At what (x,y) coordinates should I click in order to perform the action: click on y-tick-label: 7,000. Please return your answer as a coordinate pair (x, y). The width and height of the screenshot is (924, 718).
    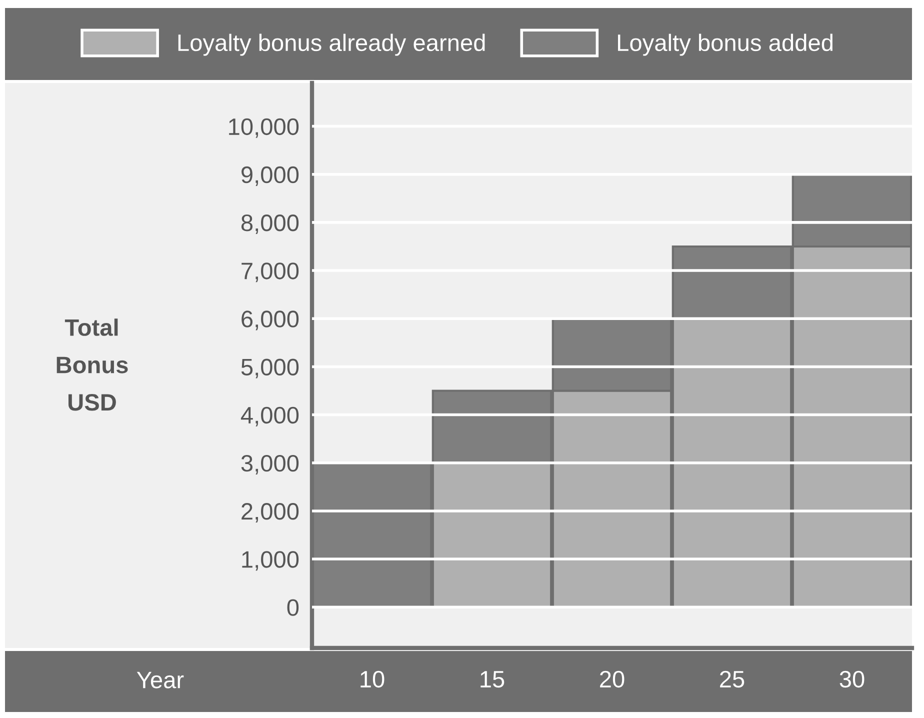
    Looking at the image, I should click on (270, 272).